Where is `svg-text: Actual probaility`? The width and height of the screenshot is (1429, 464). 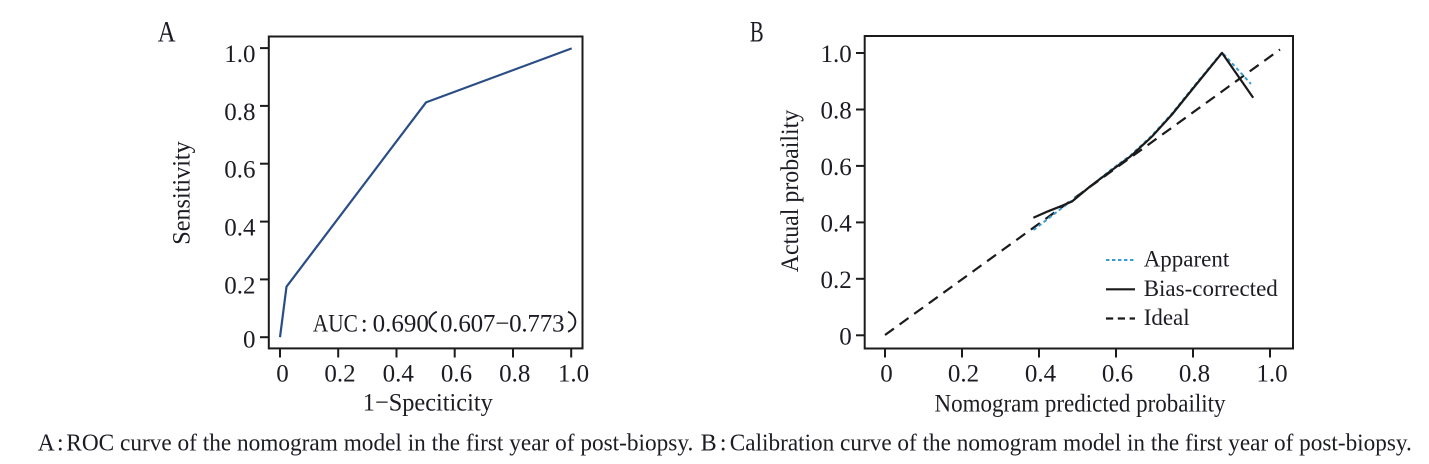 svg-text: Actual probaility is located at coordinates (790, 190).